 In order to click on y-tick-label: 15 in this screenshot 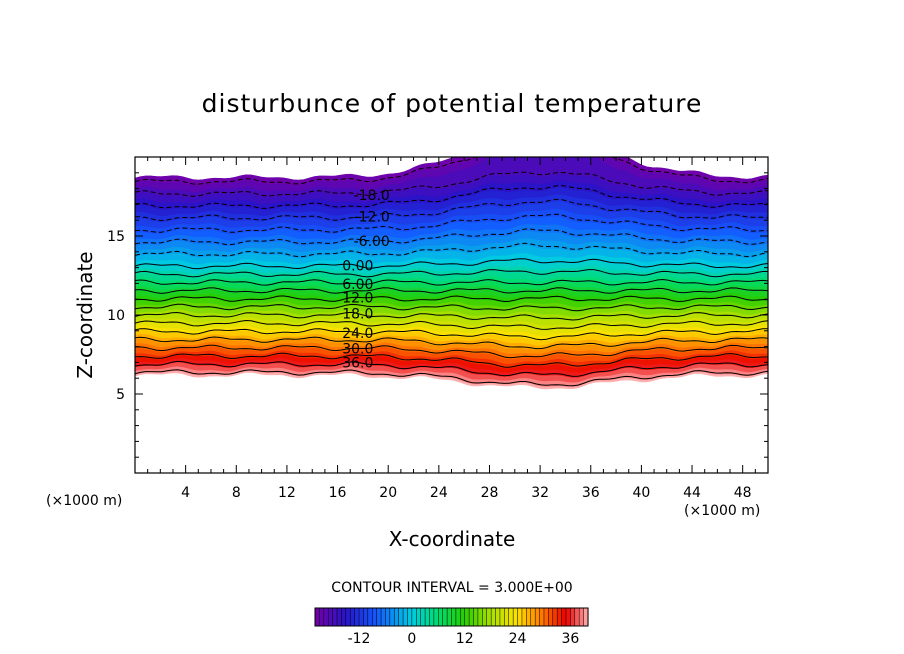, I will do `click(116, 237)`.